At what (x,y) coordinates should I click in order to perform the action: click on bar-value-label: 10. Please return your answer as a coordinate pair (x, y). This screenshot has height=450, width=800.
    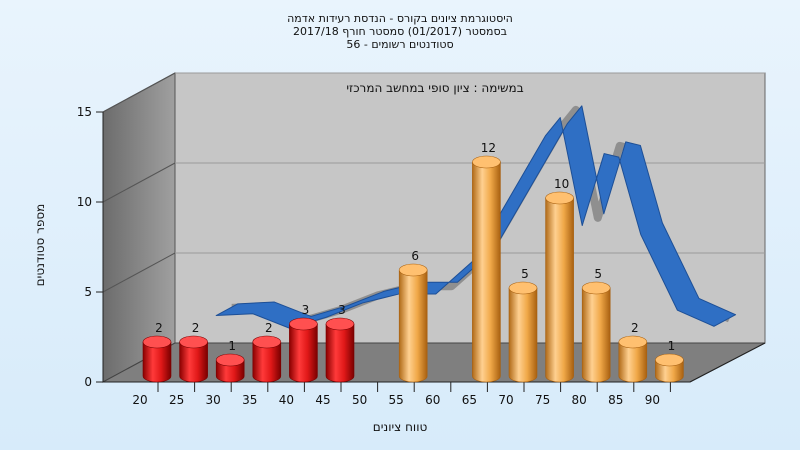
    Looking at the image, I should click on (561, 184).